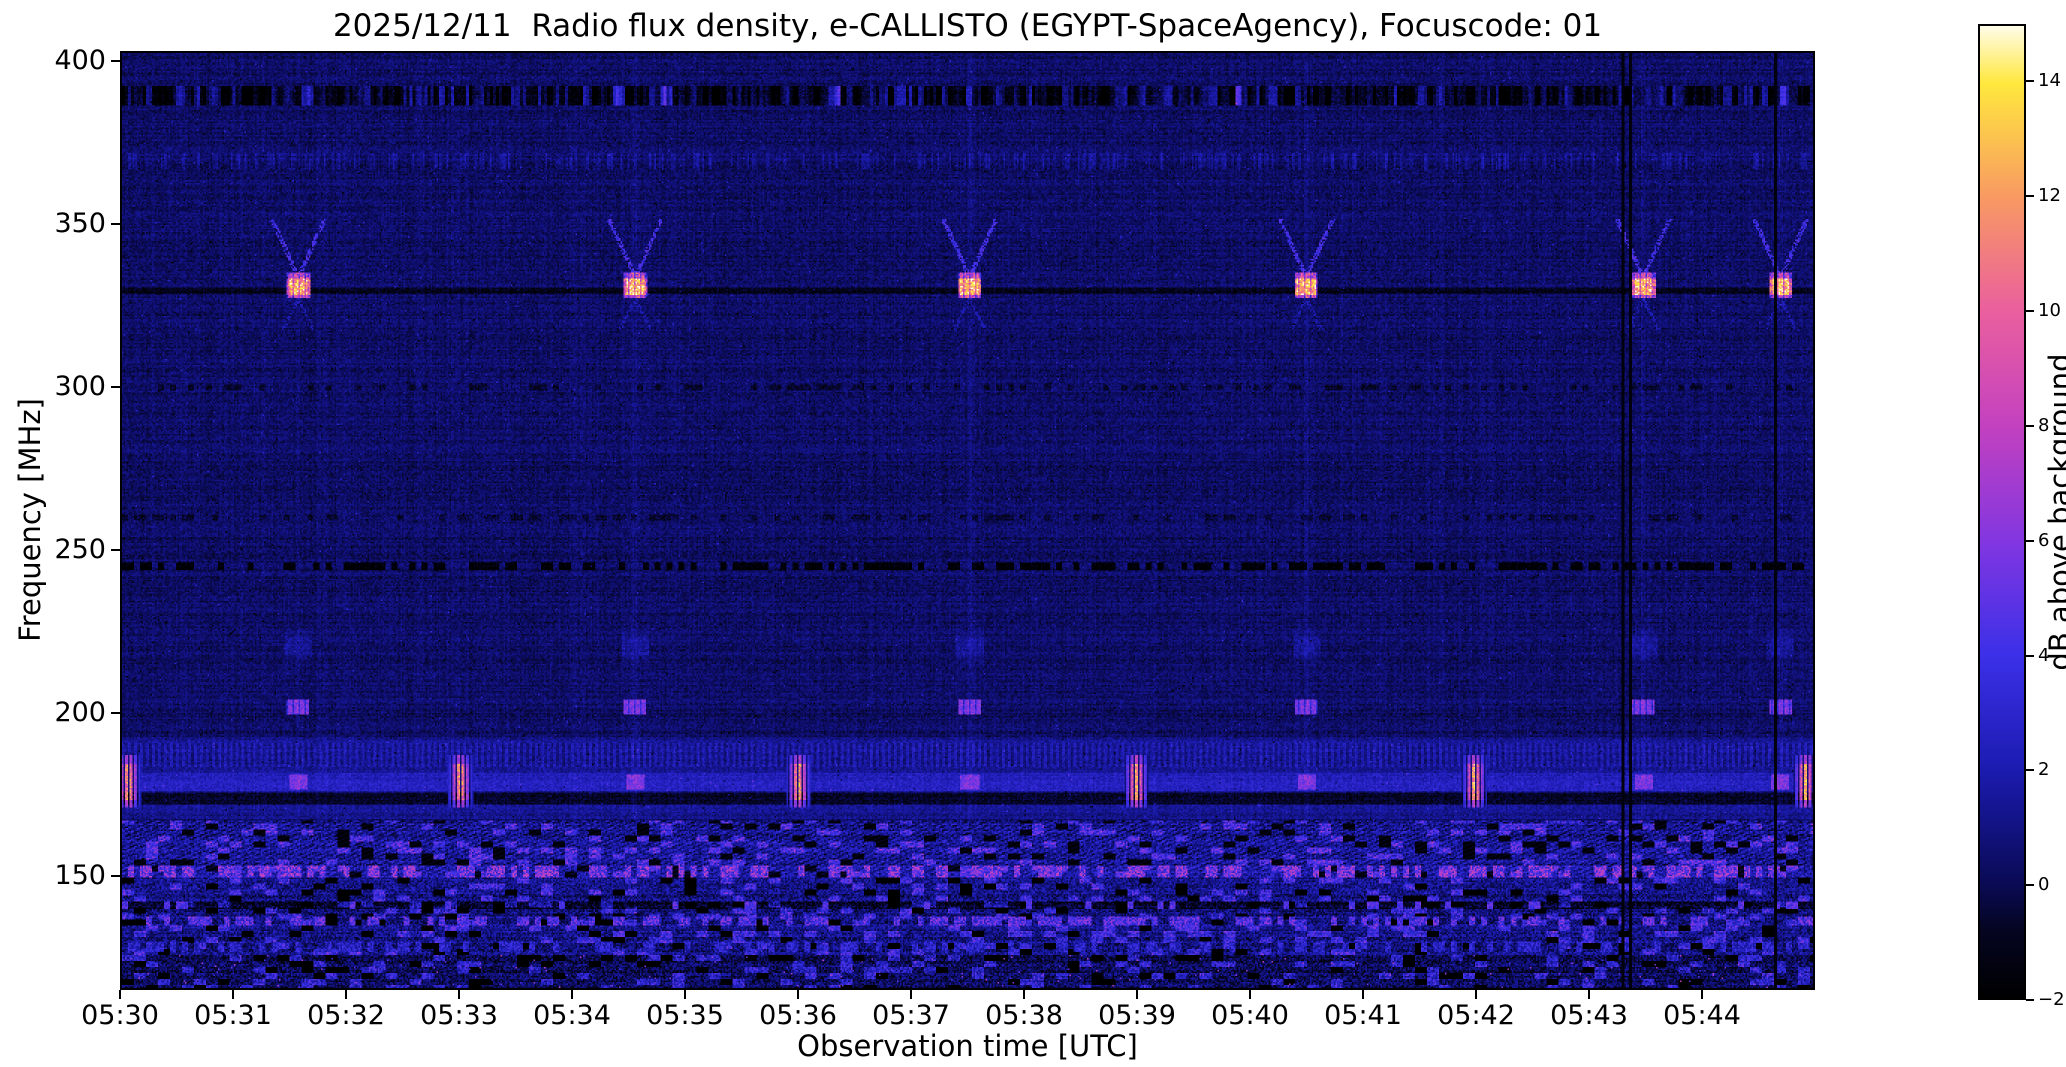  I want to click on colorbar-tick-label: 0, so click(2044, 885).